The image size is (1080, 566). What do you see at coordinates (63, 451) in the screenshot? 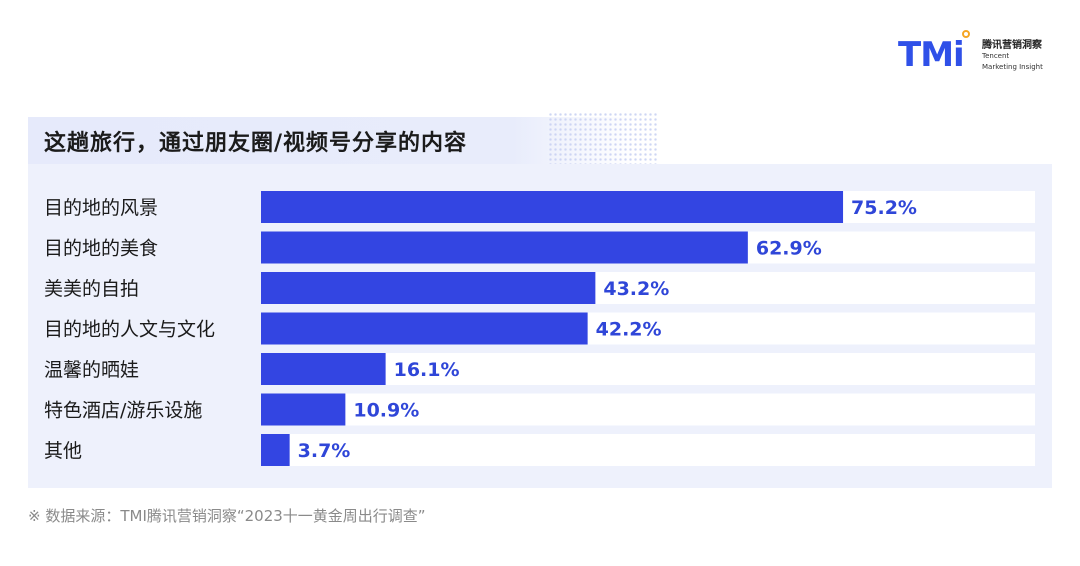
I see `category-label: 其他` at bounding box center [63, 451].